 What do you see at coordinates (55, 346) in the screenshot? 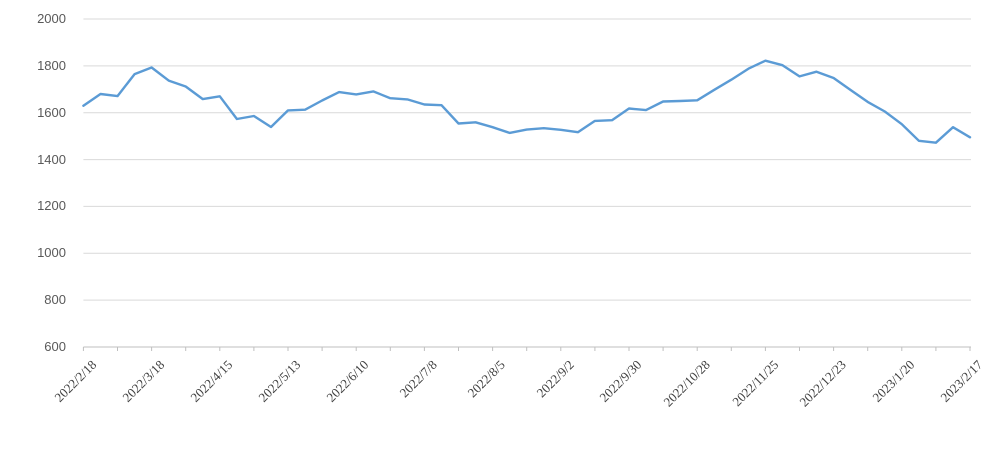
I see `y-axis-tick-label: 600` at bounding box center [55, 346].